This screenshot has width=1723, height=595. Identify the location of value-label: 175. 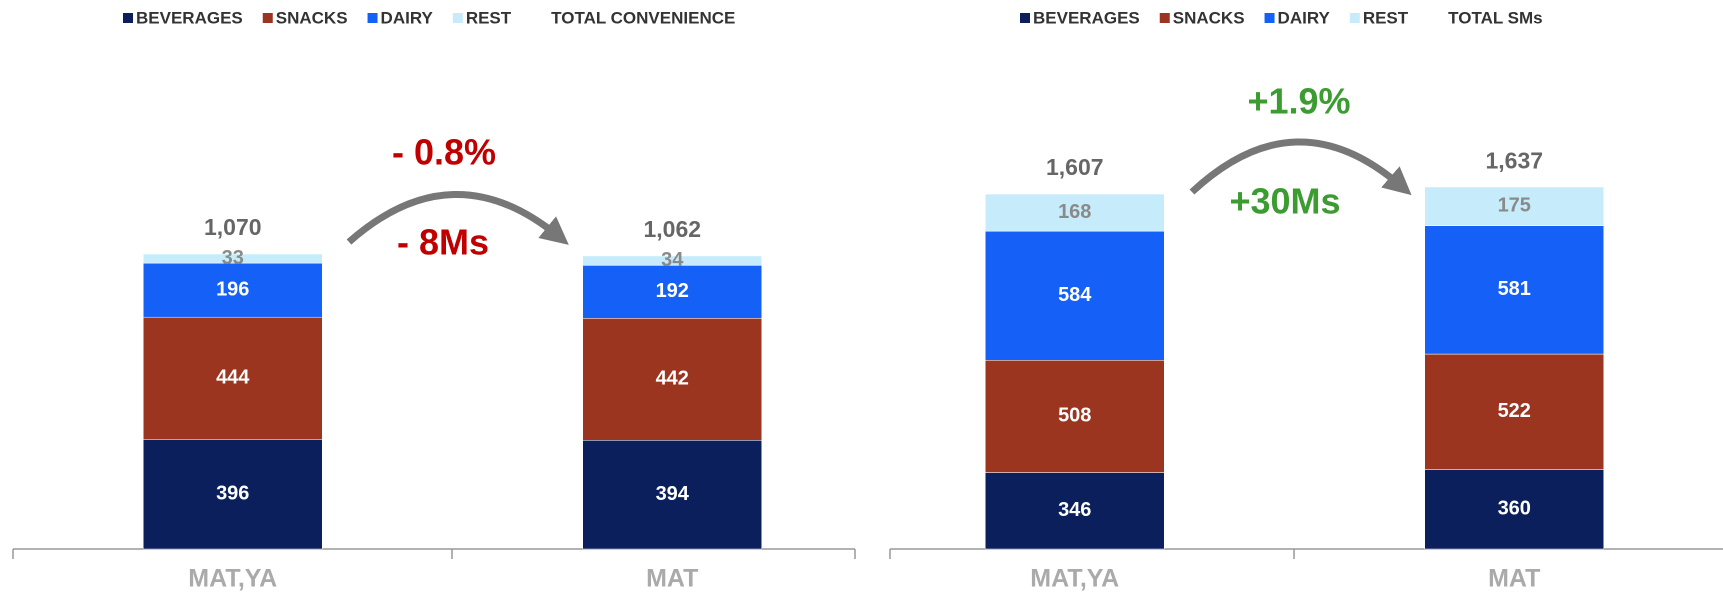
(1514, 206).